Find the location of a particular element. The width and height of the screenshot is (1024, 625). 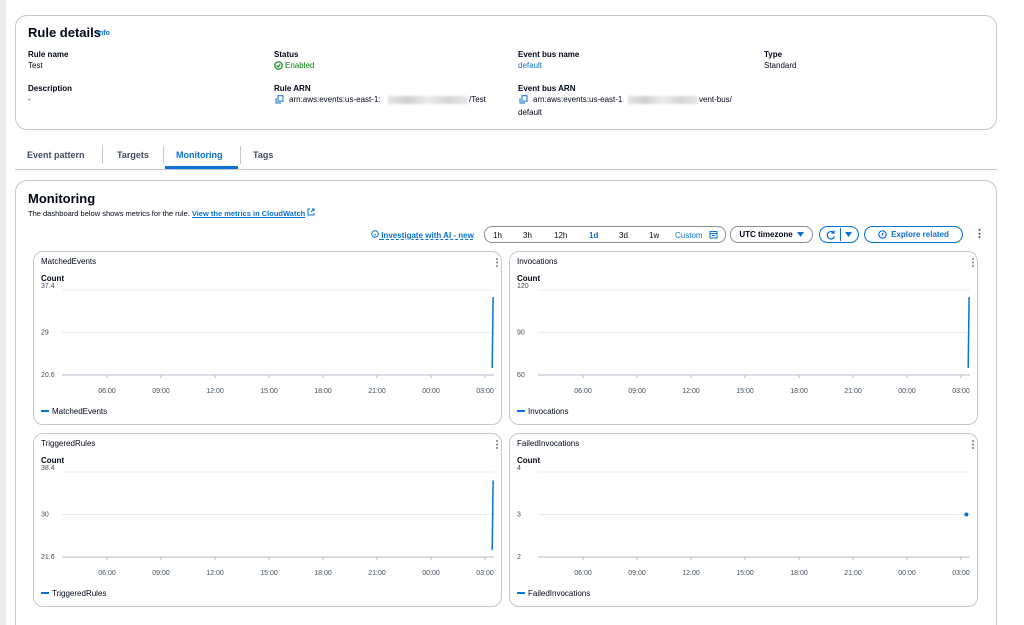

field-value: Test is located at coordinates (35, 65).